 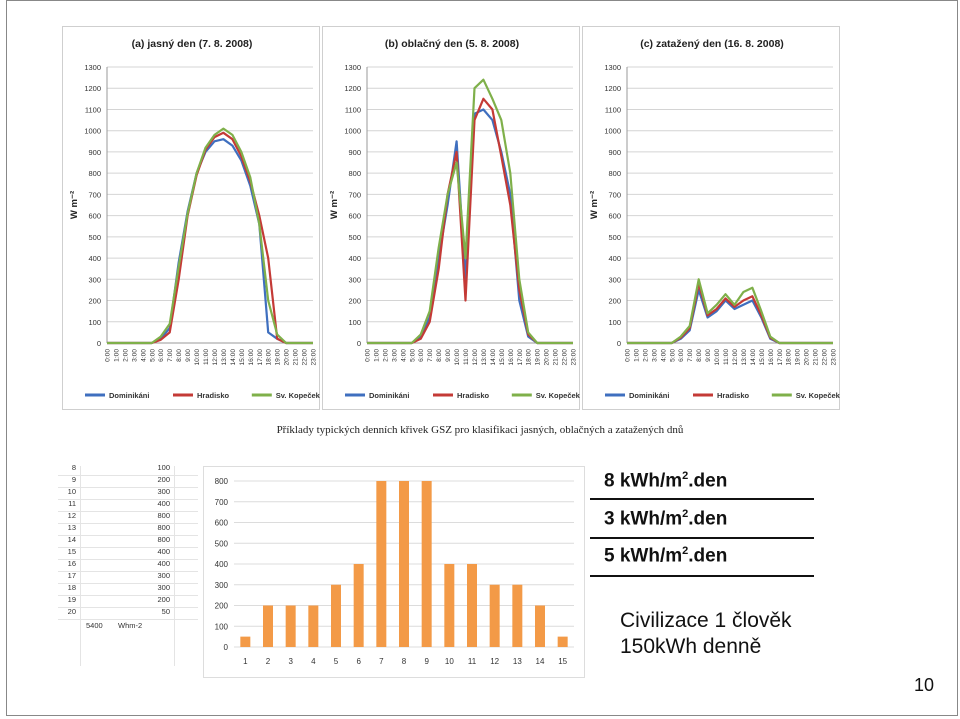 I want to click on x-tick-label: 15, so click(x=562, y=661).